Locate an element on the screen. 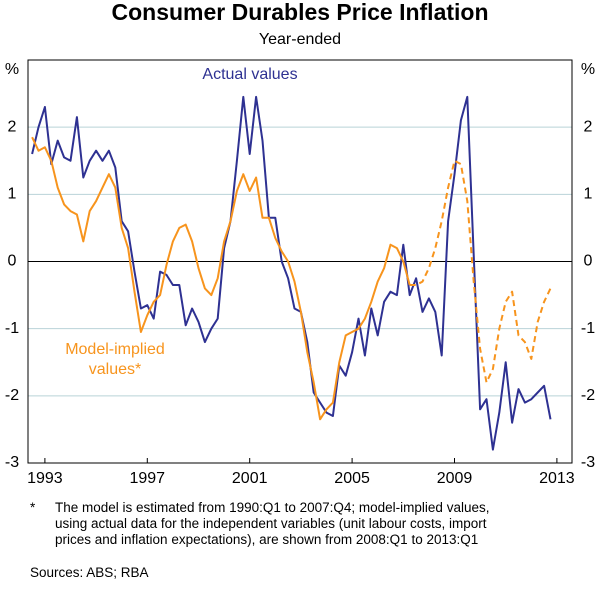 Image resolution: width=600 pixels, height=589 pixels. x-tick-label: 2001 is located at coordinates (250, 478).